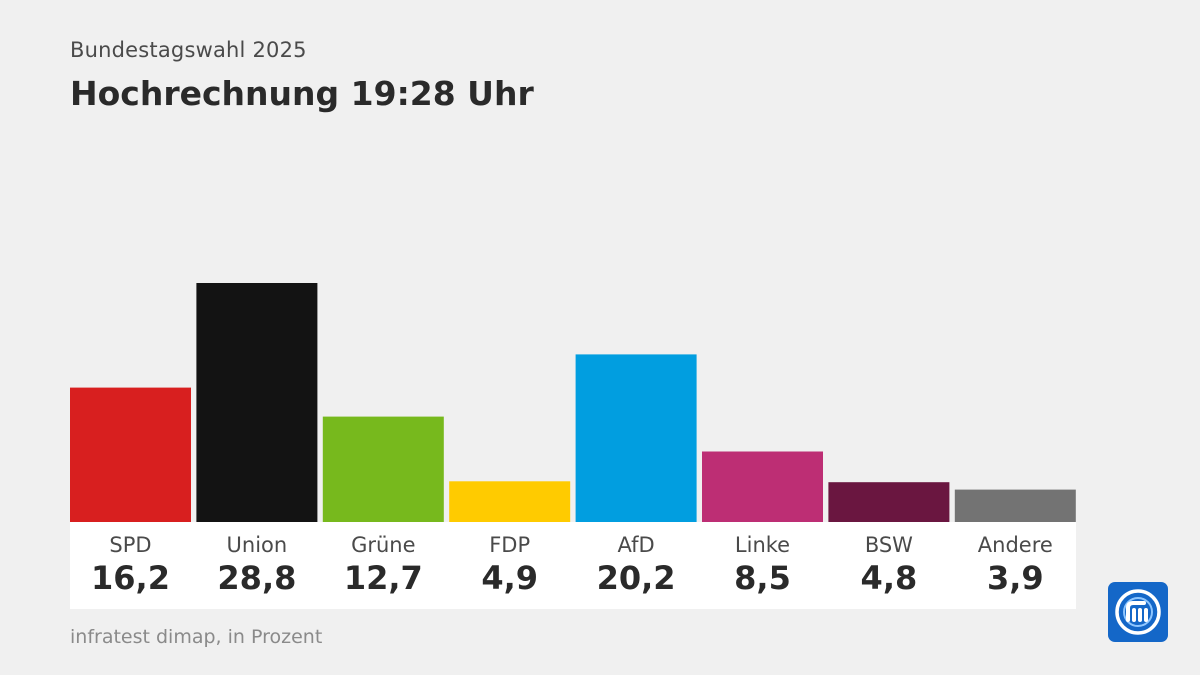 The width and height of the screenshot is (1200, 675). Describe the element at coordinates (1015, 505) in the screenshot. I see `bar-andere` at that location.